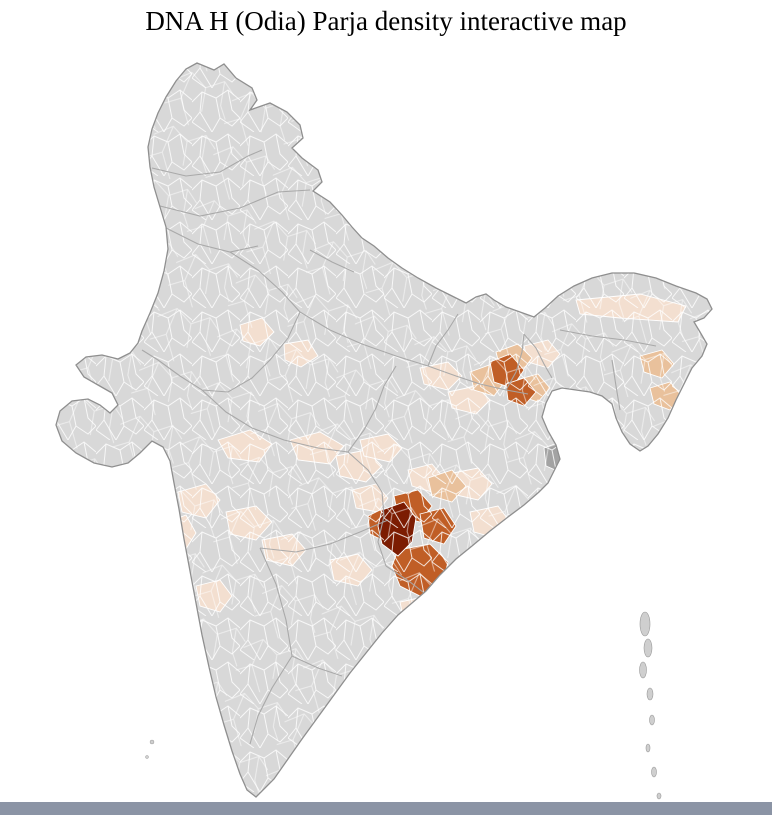 The height and width of the screenshot is (815, 772). I want to click on lakshadweep-islands, so click(150, 749).